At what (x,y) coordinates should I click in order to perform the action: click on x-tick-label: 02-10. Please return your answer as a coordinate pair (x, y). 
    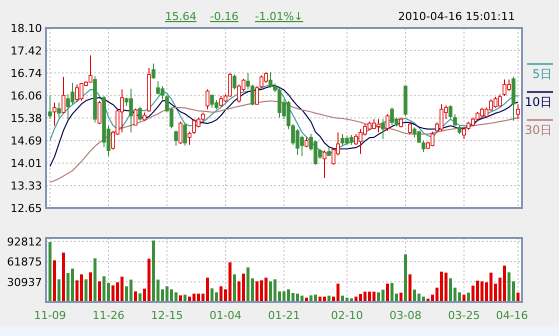
    Looking at the image, I should click on (347, 315).